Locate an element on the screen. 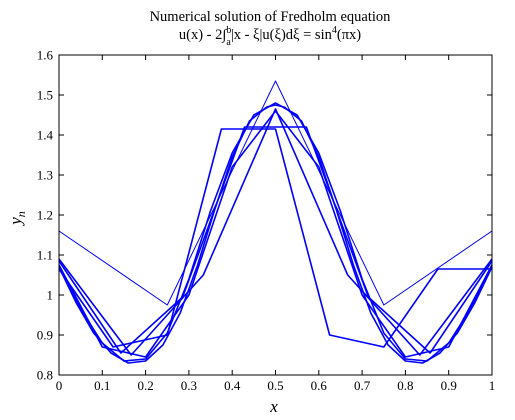 This screenshot has height=420, width=515. y-tick-label: 1.6 is located at coordinates (45, 55).